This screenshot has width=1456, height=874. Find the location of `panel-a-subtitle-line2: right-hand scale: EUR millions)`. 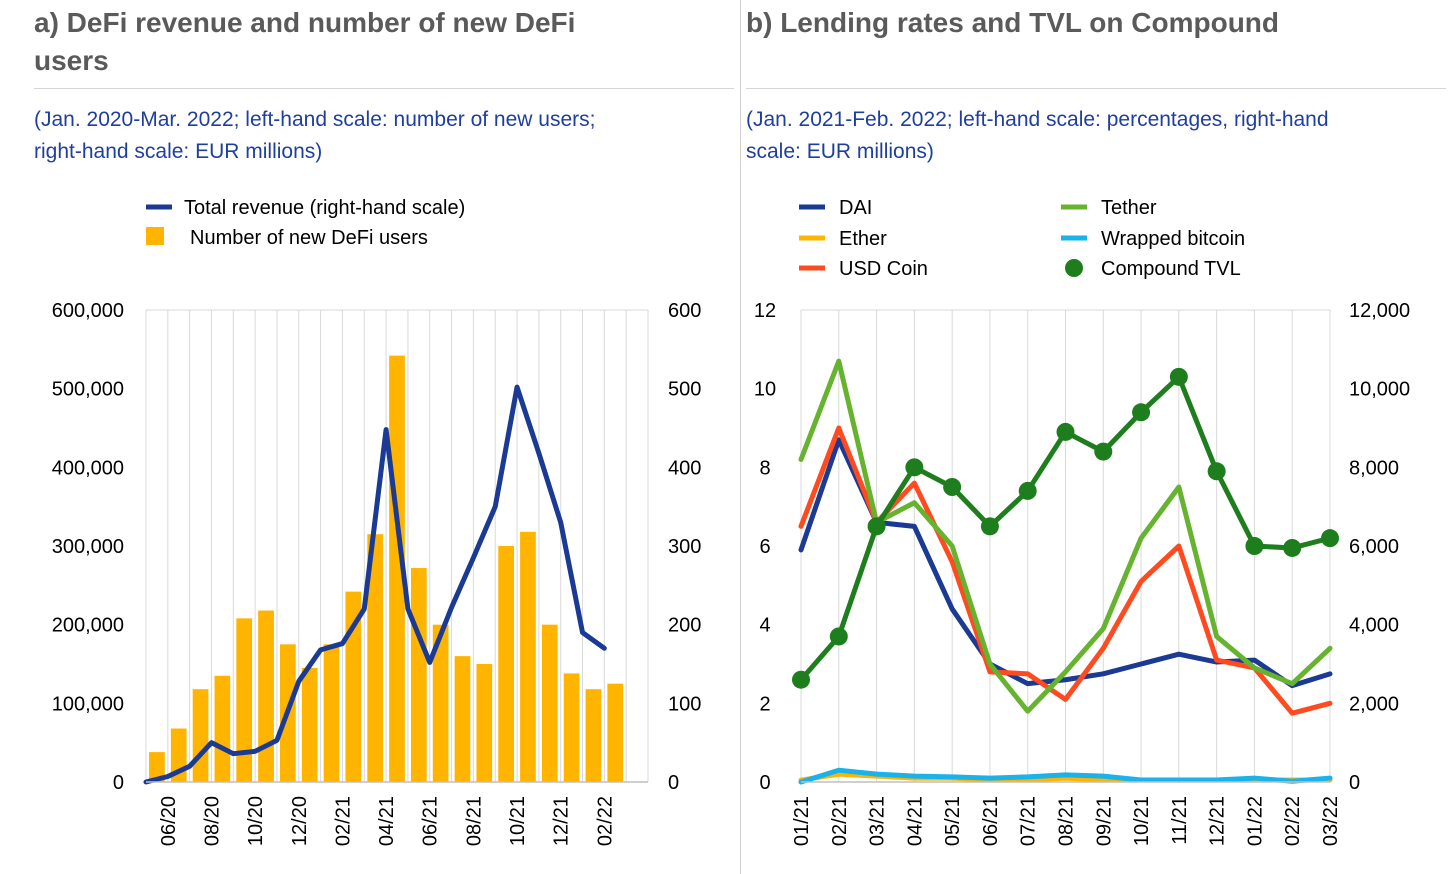

panel-a-subtitle-line2: right-hand scale: EUR millions) is located at coordinates (178, 151).